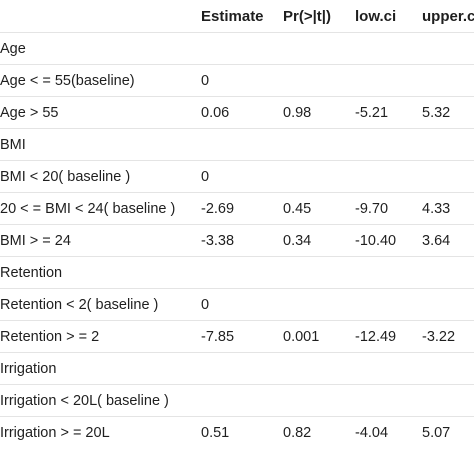  What do you see at coordinates (218, 336) in the screenshot?
I see `cell-estimate: -7.85` at bounding box center [218, 336].